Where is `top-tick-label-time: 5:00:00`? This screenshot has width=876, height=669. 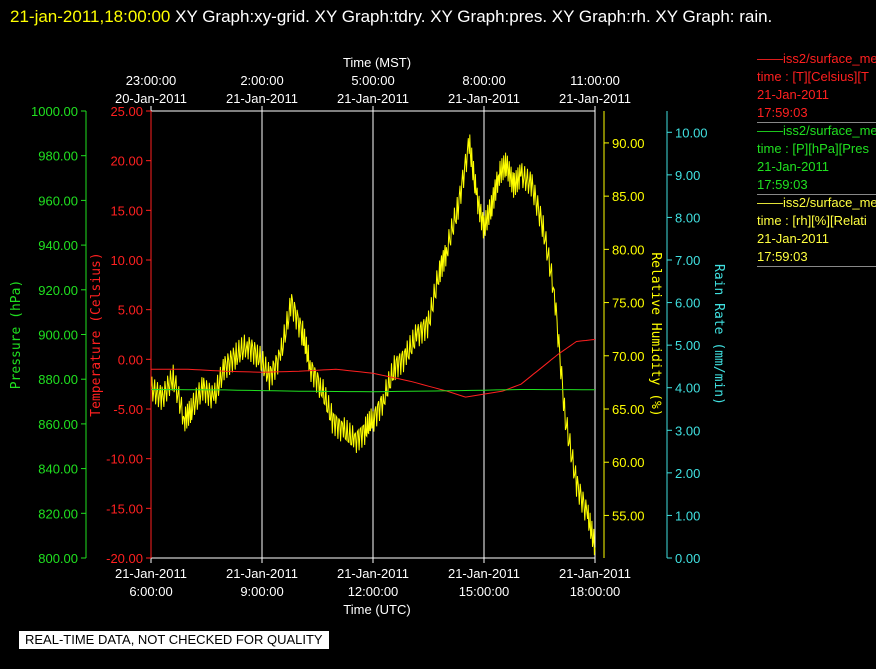
top-tick-label-time: 5:00:00 is located at coordinates (372, 80).